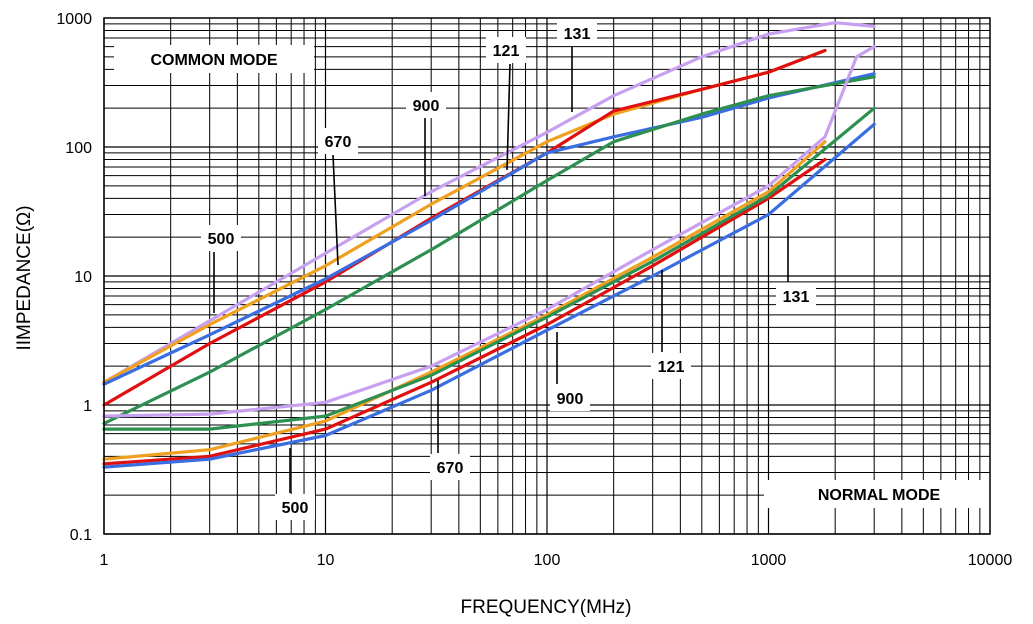 This screenshot has height=624, width=1033. I want to click on y-tick-label: 10, so click(83, 277).